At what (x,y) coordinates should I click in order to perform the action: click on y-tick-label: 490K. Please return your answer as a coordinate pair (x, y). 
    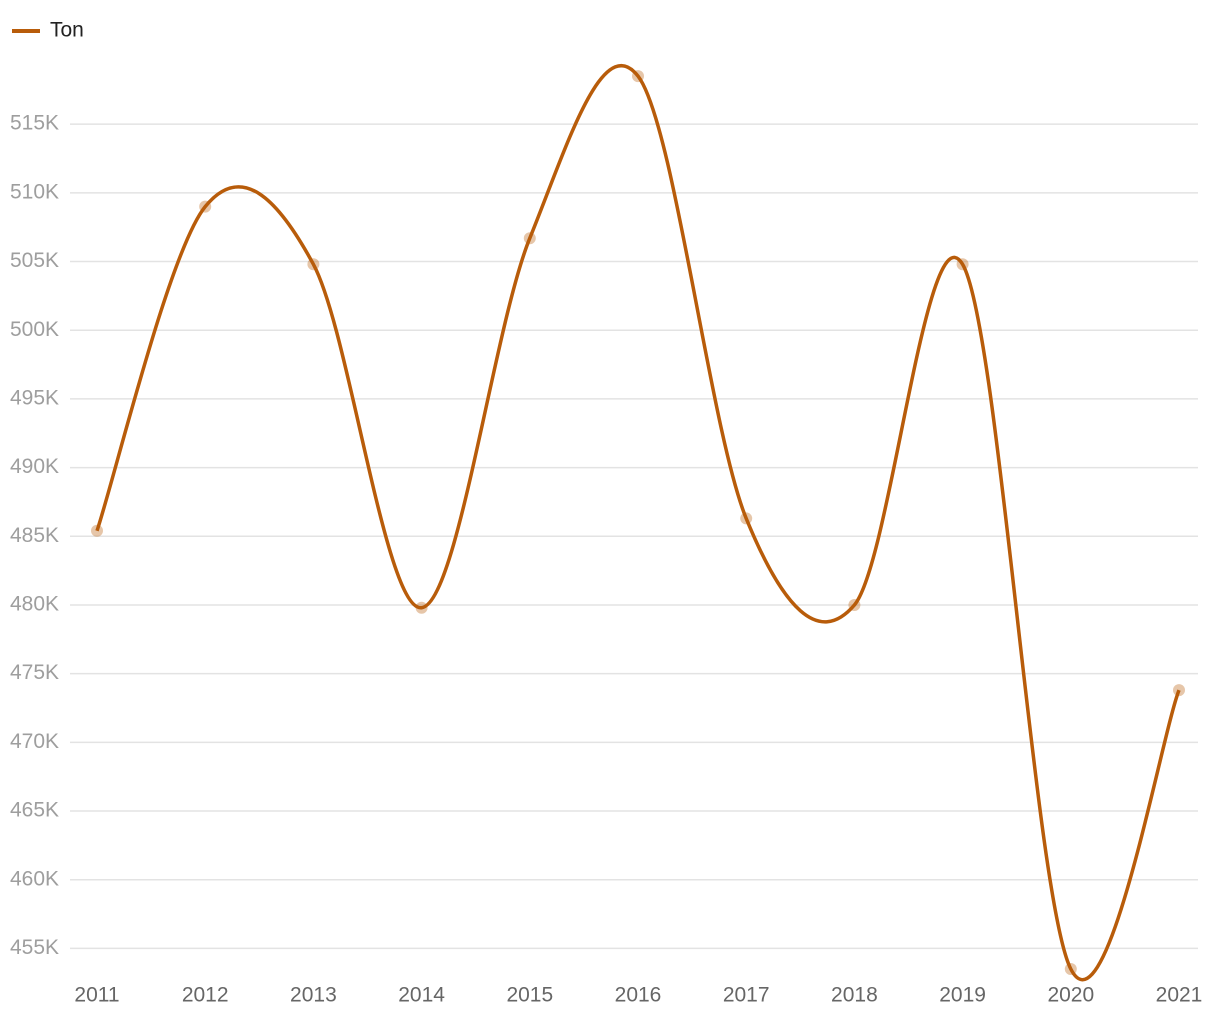
    Looking at the image, I should click on (34, 466).